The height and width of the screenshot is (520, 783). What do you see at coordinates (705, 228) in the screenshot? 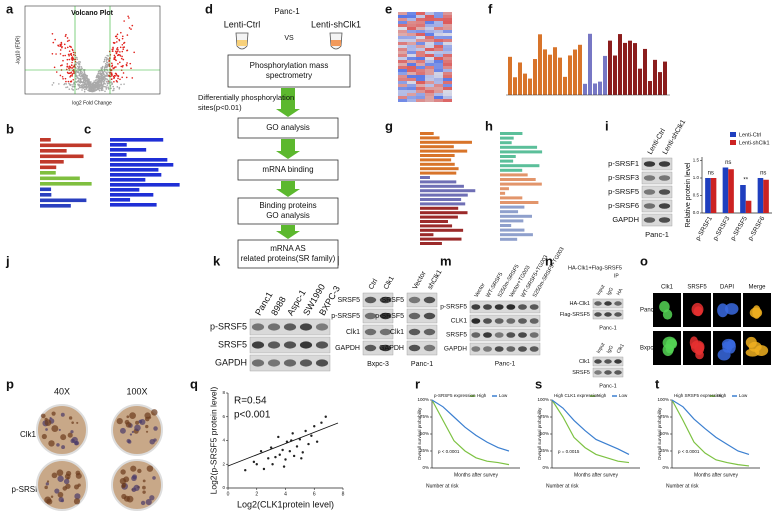
I see `x-tick-label: p-SRSF1` at bounding box center [705, 228].